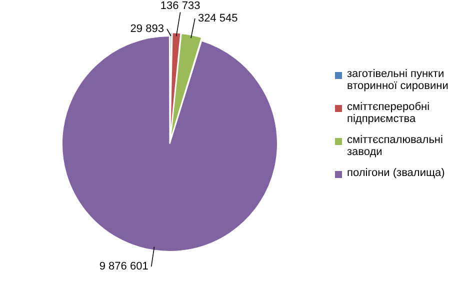  I want to click on legend-label: сміттєпереробні підприємства, so click(389, 113).